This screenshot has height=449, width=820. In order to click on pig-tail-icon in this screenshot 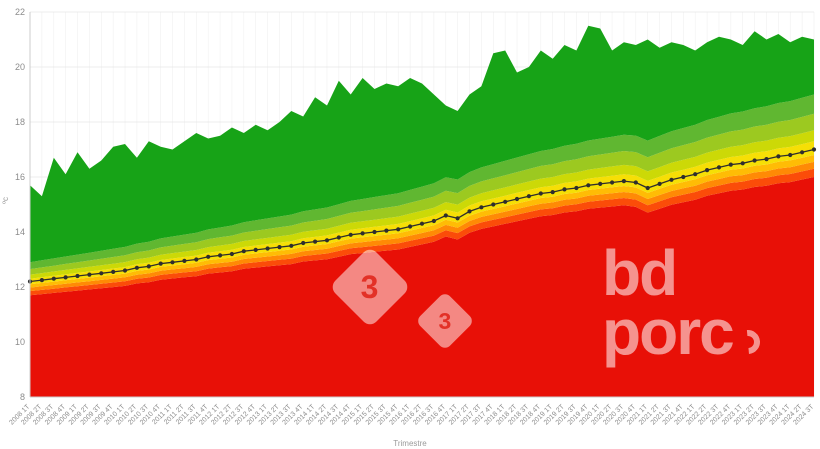, I will do `click(747, 341)`.